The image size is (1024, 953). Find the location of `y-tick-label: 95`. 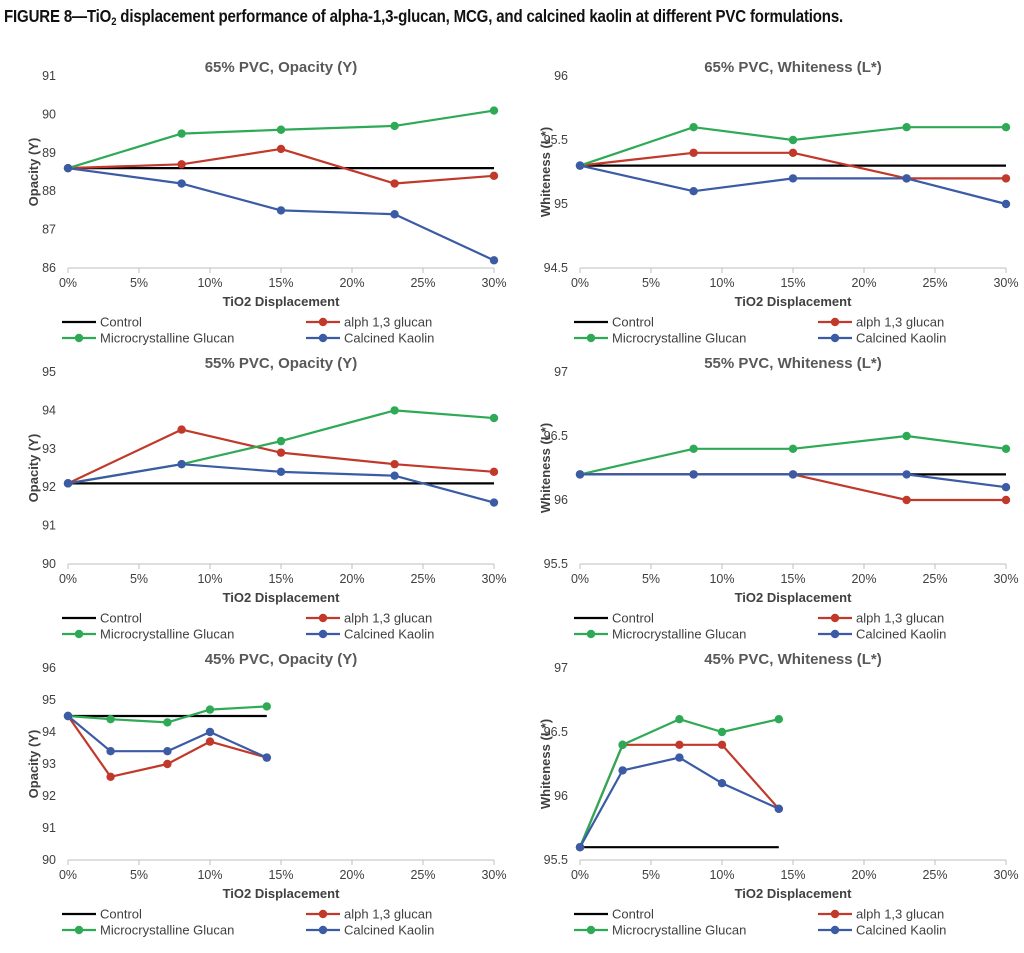

y-tick-label: 95 is located at coordinates (561, 204).